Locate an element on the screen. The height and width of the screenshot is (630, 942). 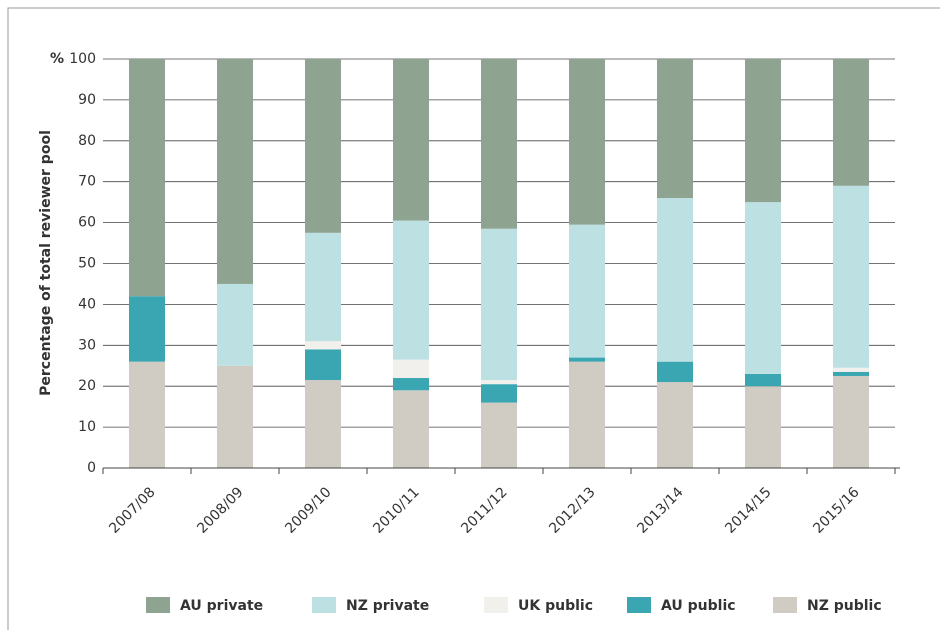
x-tick-label: 2011/12 is located at coordinates (484, 510).